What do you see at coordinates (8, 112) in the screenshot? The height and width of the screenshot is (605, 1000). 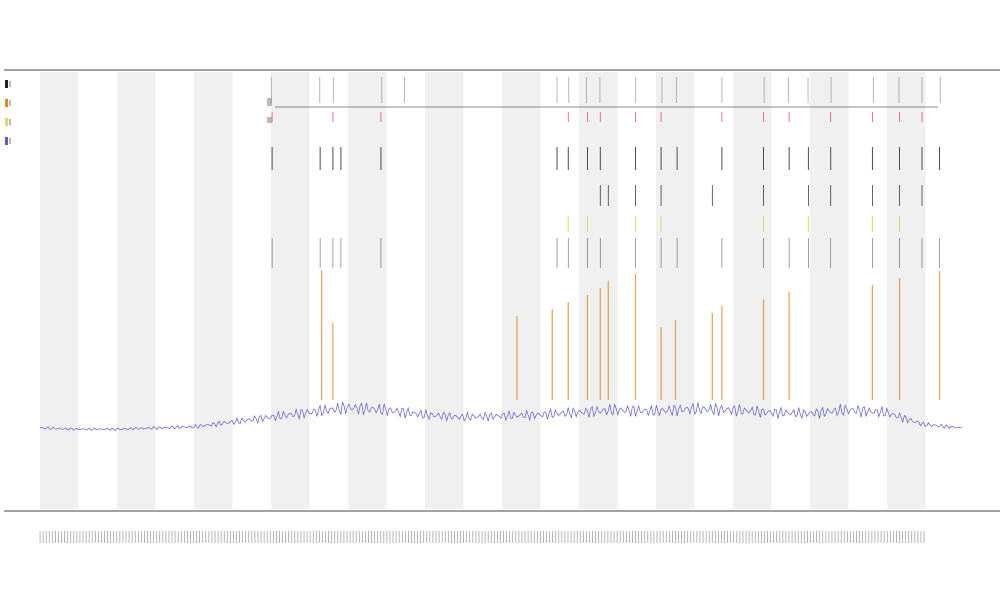 I see `legend` at bounding box center [8, 112].